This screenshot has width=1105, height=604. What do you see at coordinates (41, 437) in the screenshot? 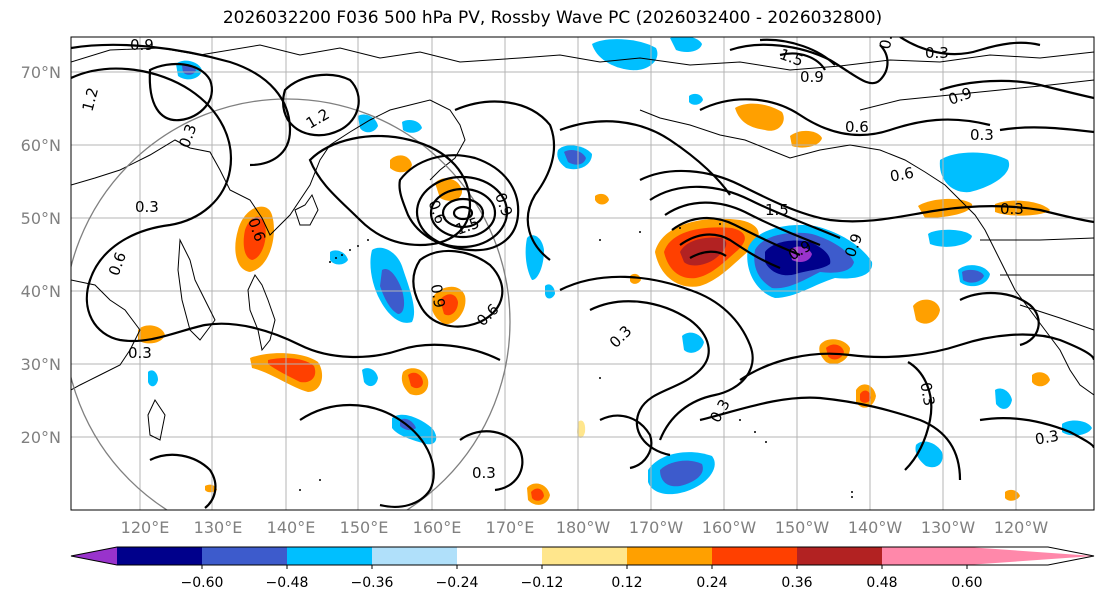
I see `latitude-label: 20°N` at bounding box center [41, 437].